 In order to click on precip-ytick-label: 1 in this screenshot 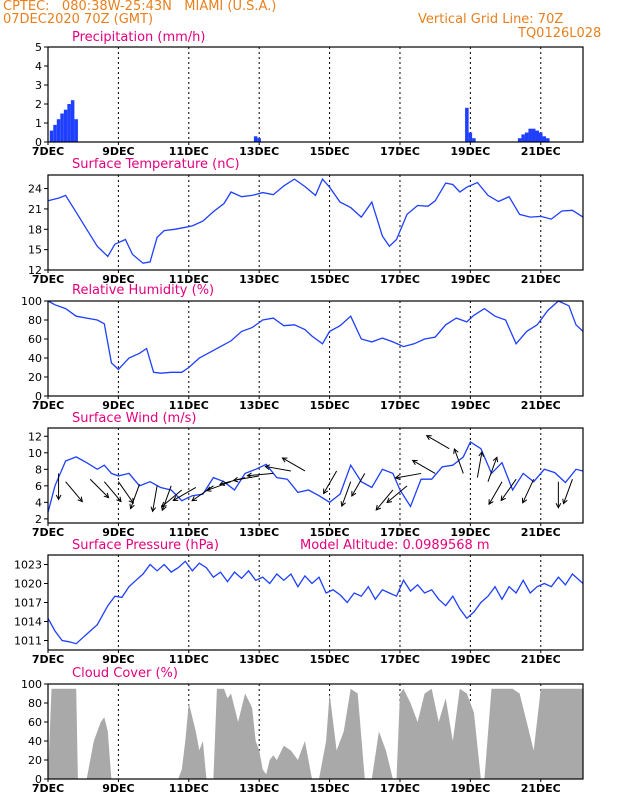, I will do `click(38, 123)`.